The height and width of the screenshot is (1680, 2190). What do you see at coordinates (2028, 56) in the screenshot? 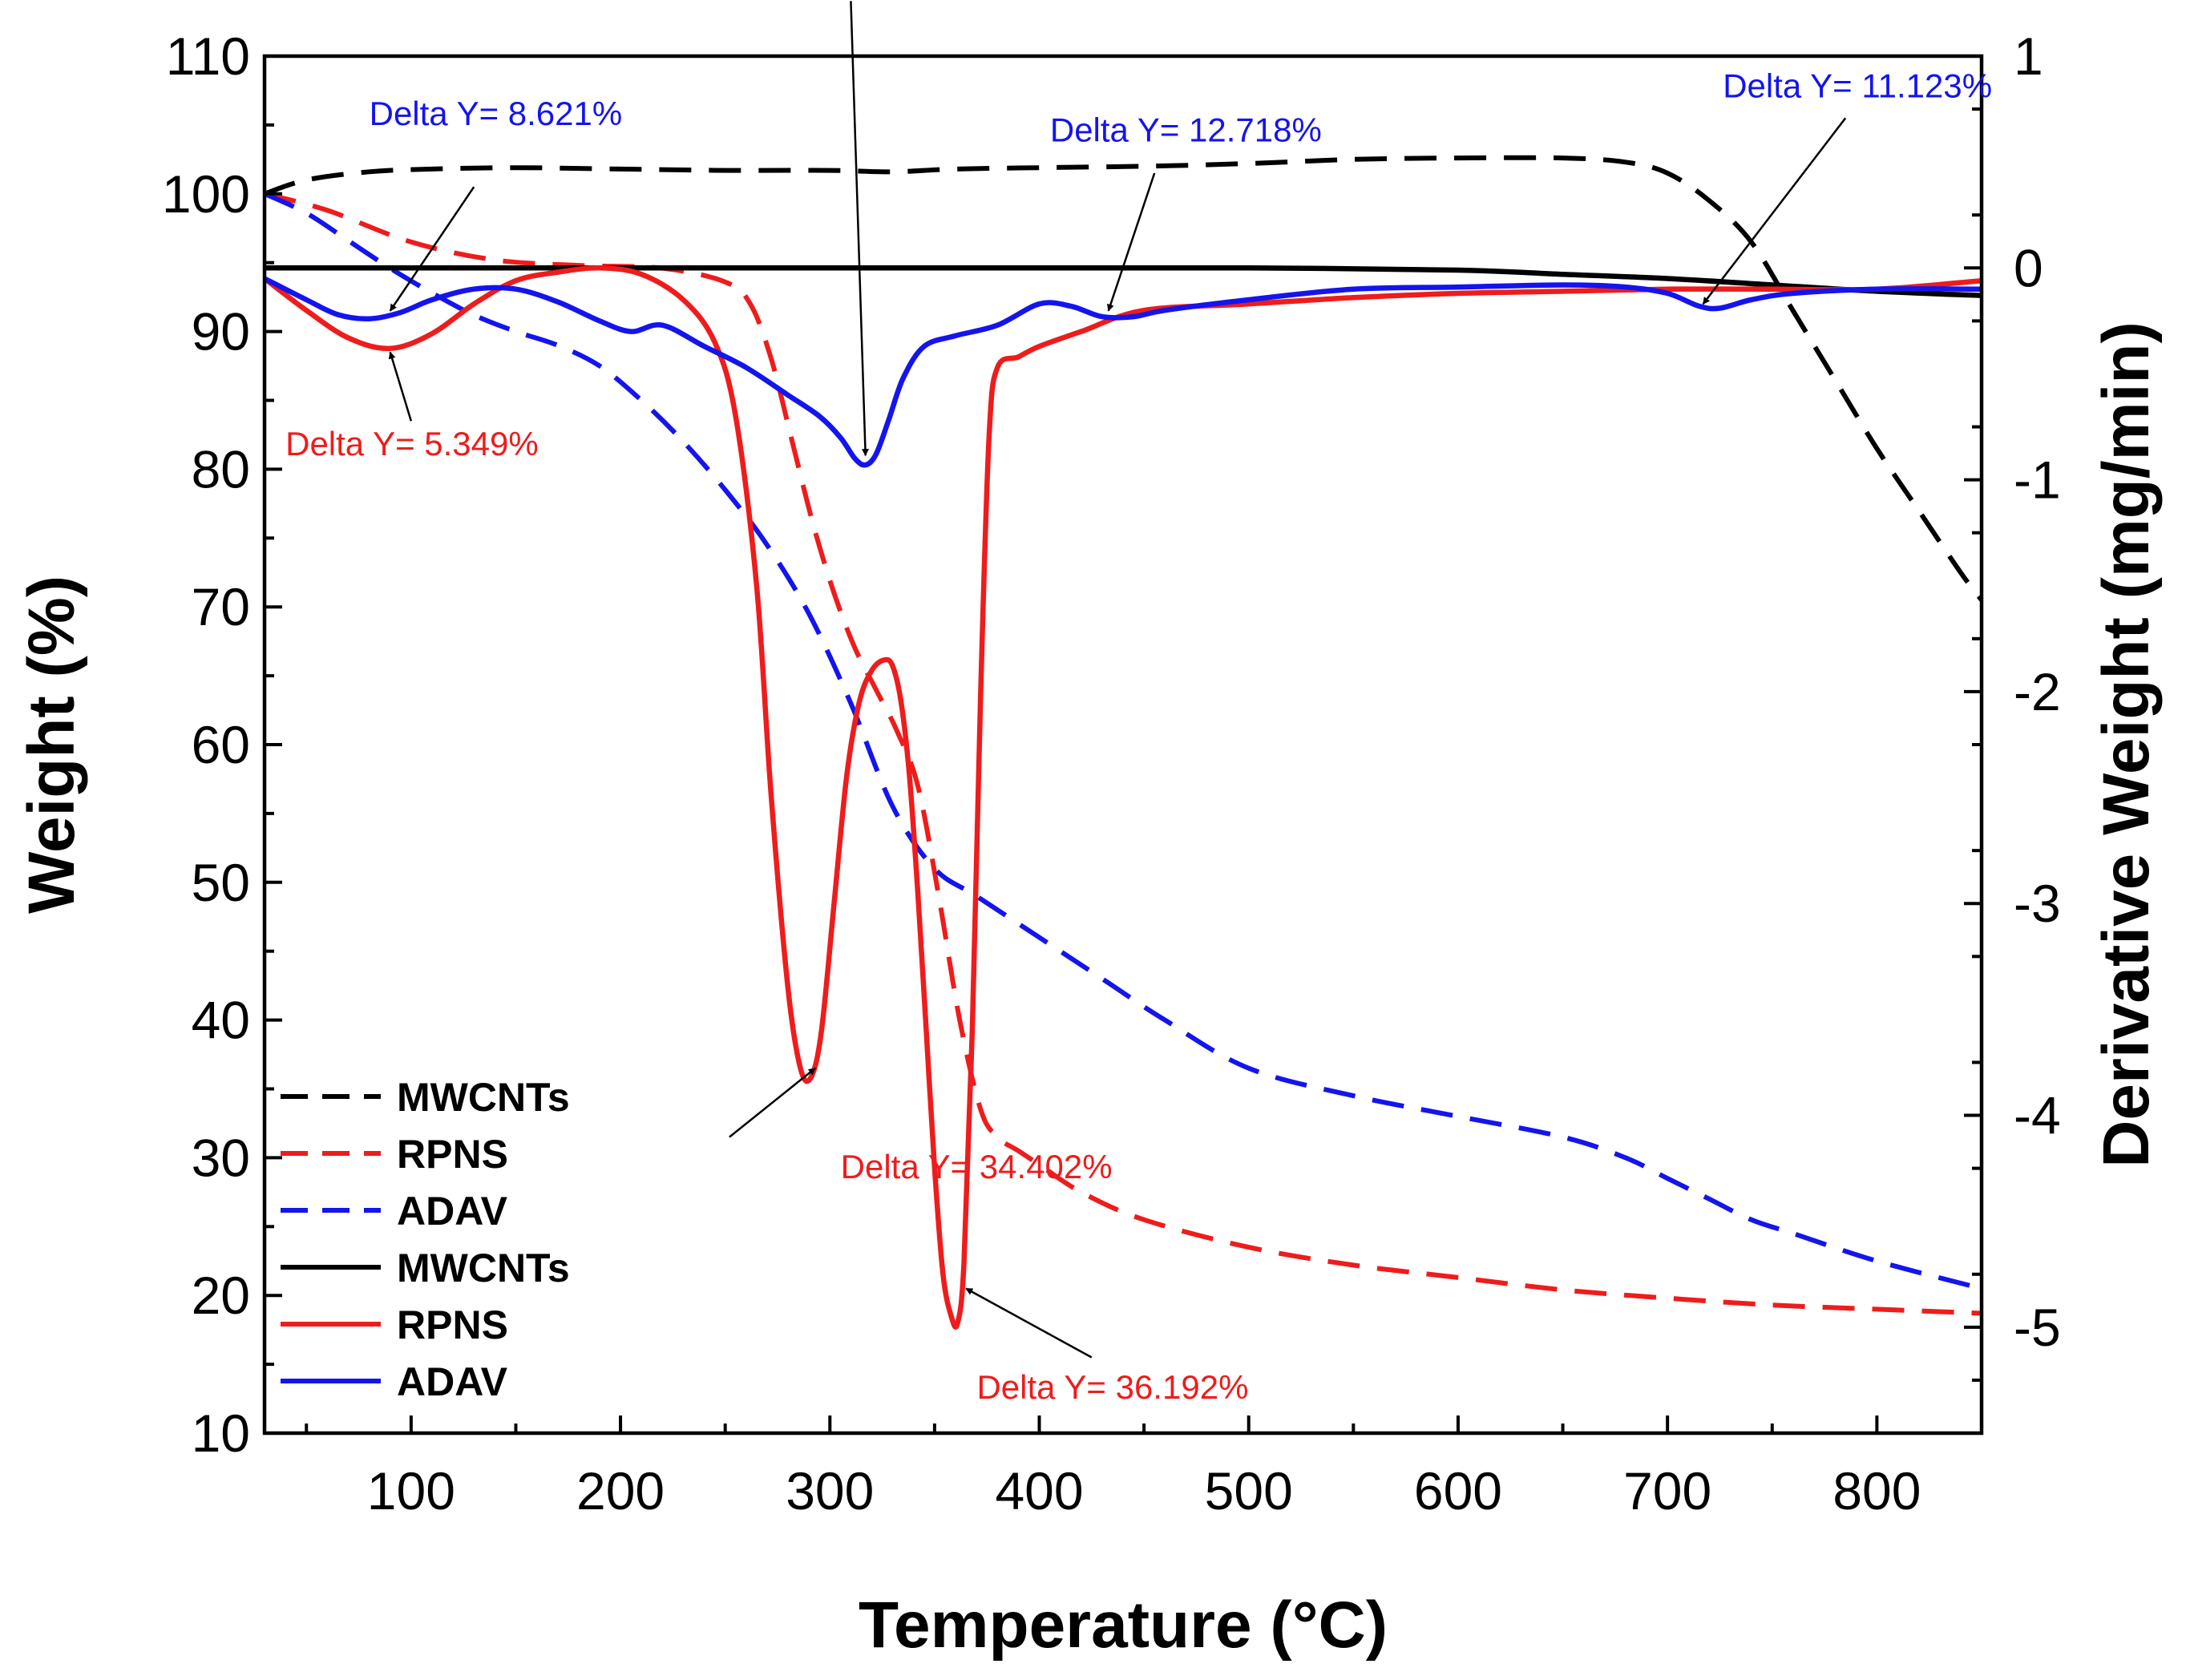
I see `y2-tick-label: 1` at bounding box center [2028, 56].